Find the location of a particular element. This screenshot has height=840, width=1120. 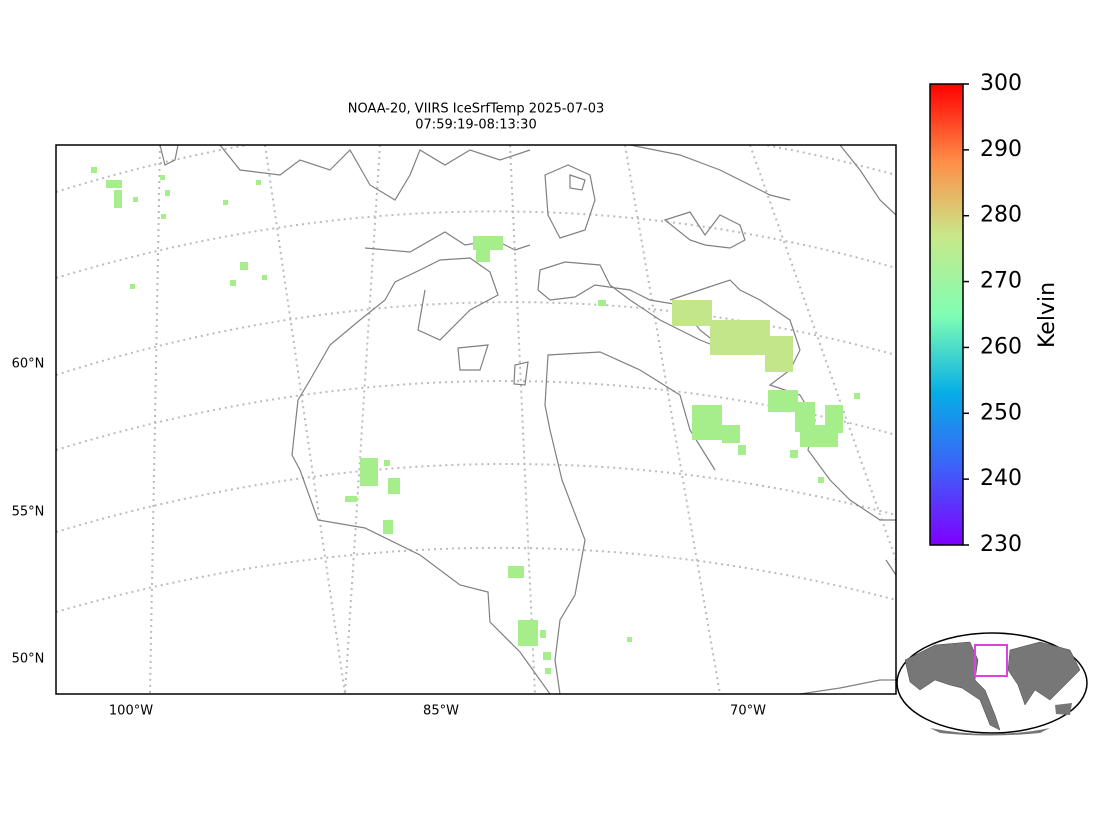

colorbar is located at coordinates (946, 314).